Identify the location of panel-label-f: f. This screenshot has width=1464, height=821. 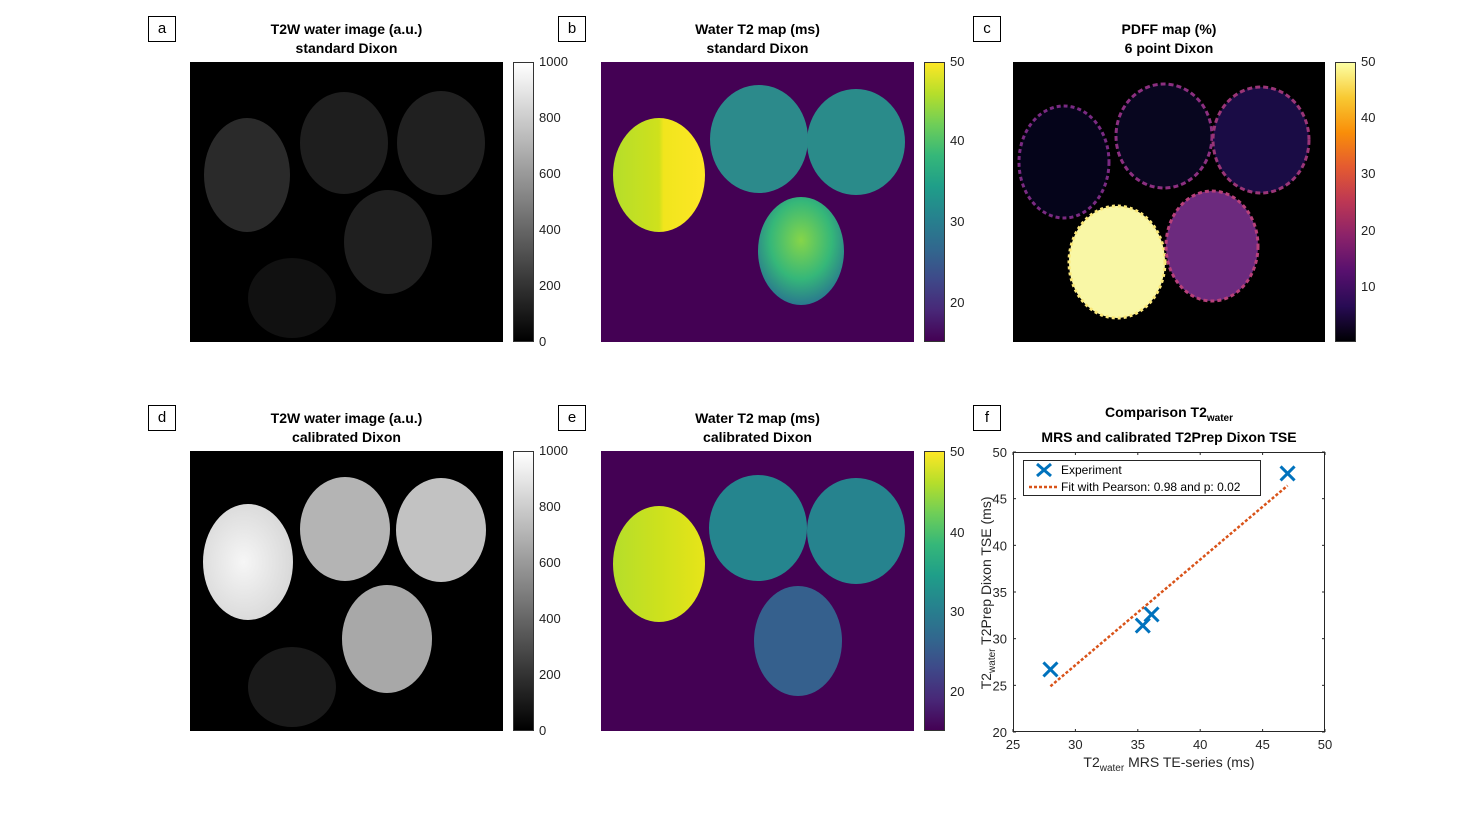
(987, 418).